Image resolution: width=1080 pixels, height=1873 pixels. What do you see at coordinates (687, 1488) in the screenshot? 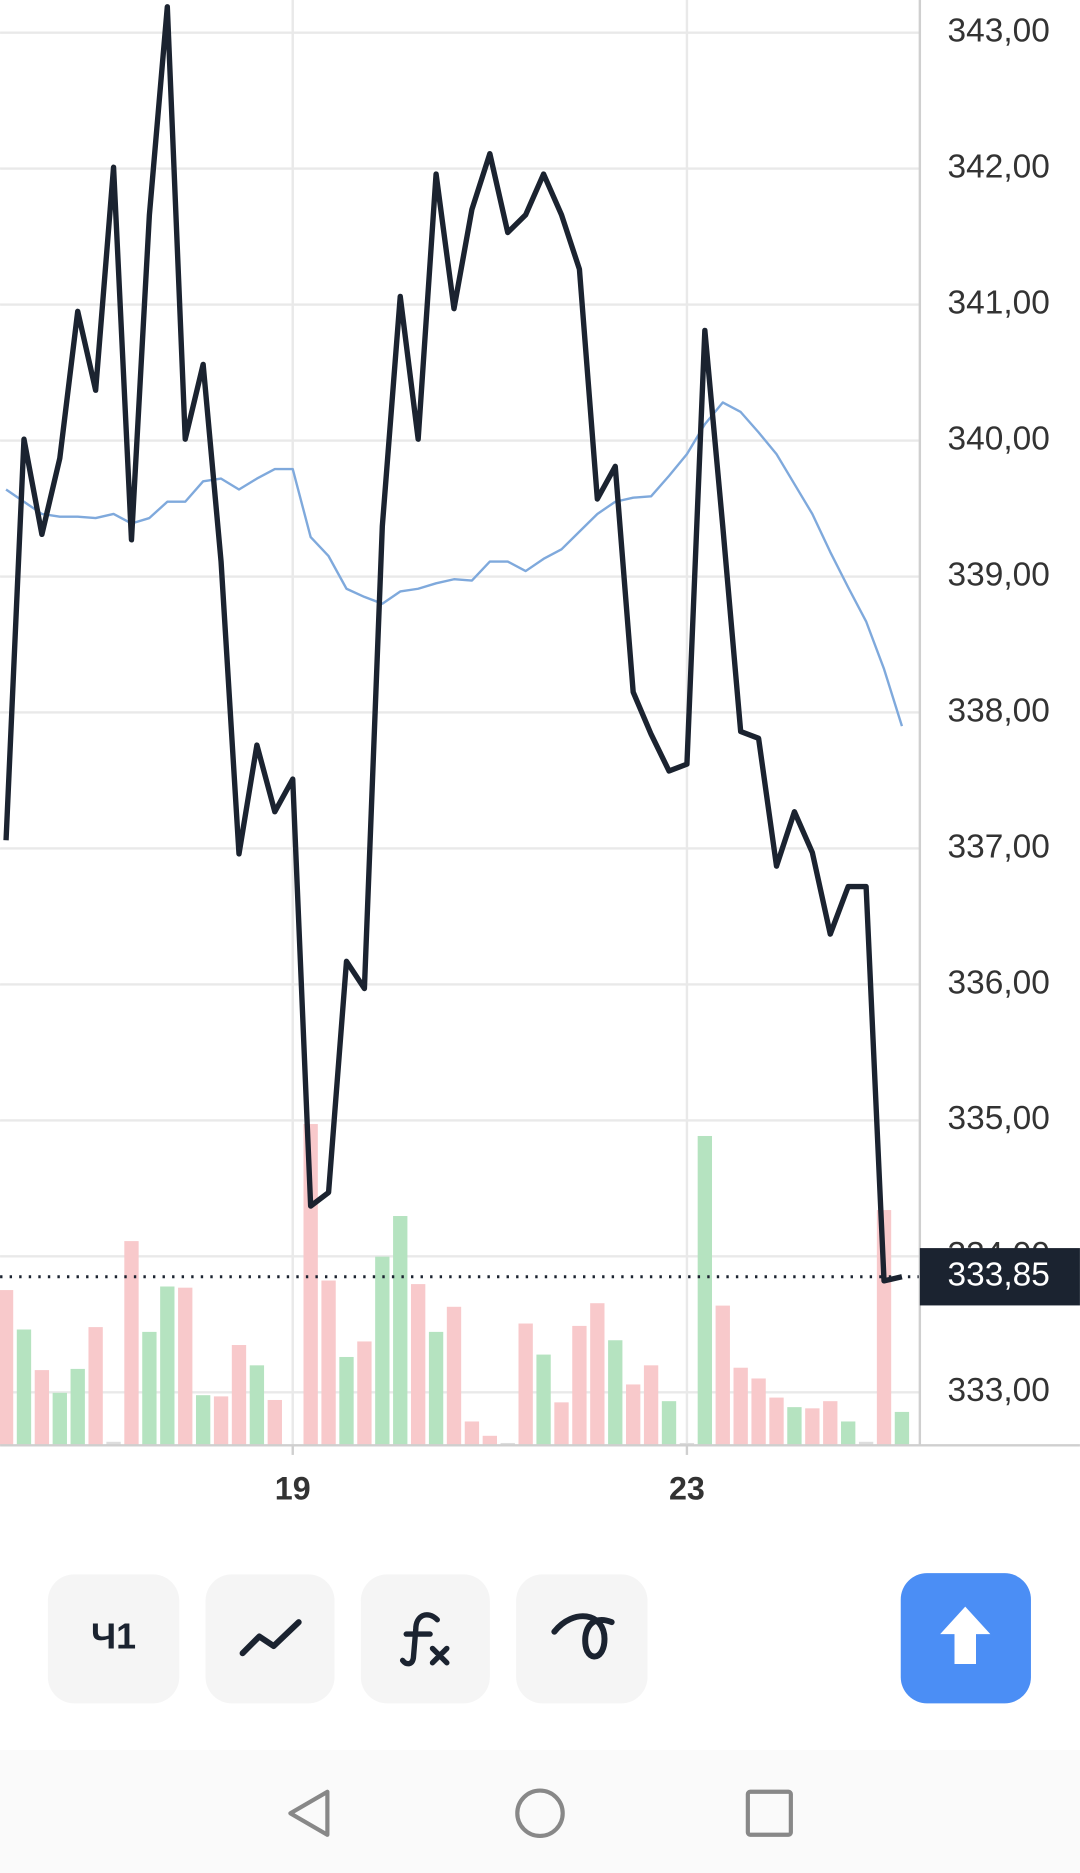
I see `x-tick-label: 23` at bounding box center [687, 1488].